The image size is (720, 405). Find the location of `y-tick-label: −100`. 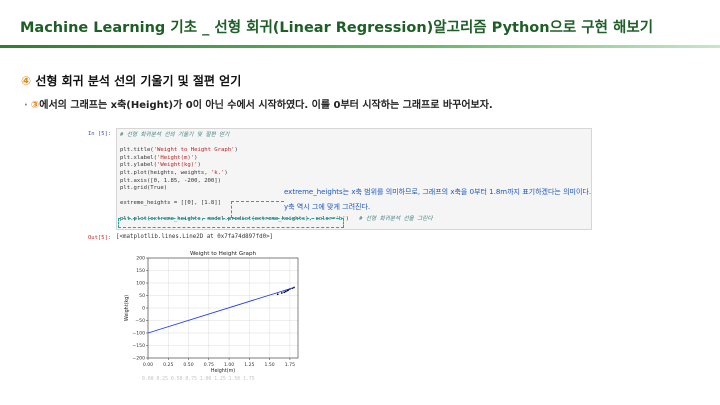

y-tick-label: −100 is located at coordinates (138, 334).